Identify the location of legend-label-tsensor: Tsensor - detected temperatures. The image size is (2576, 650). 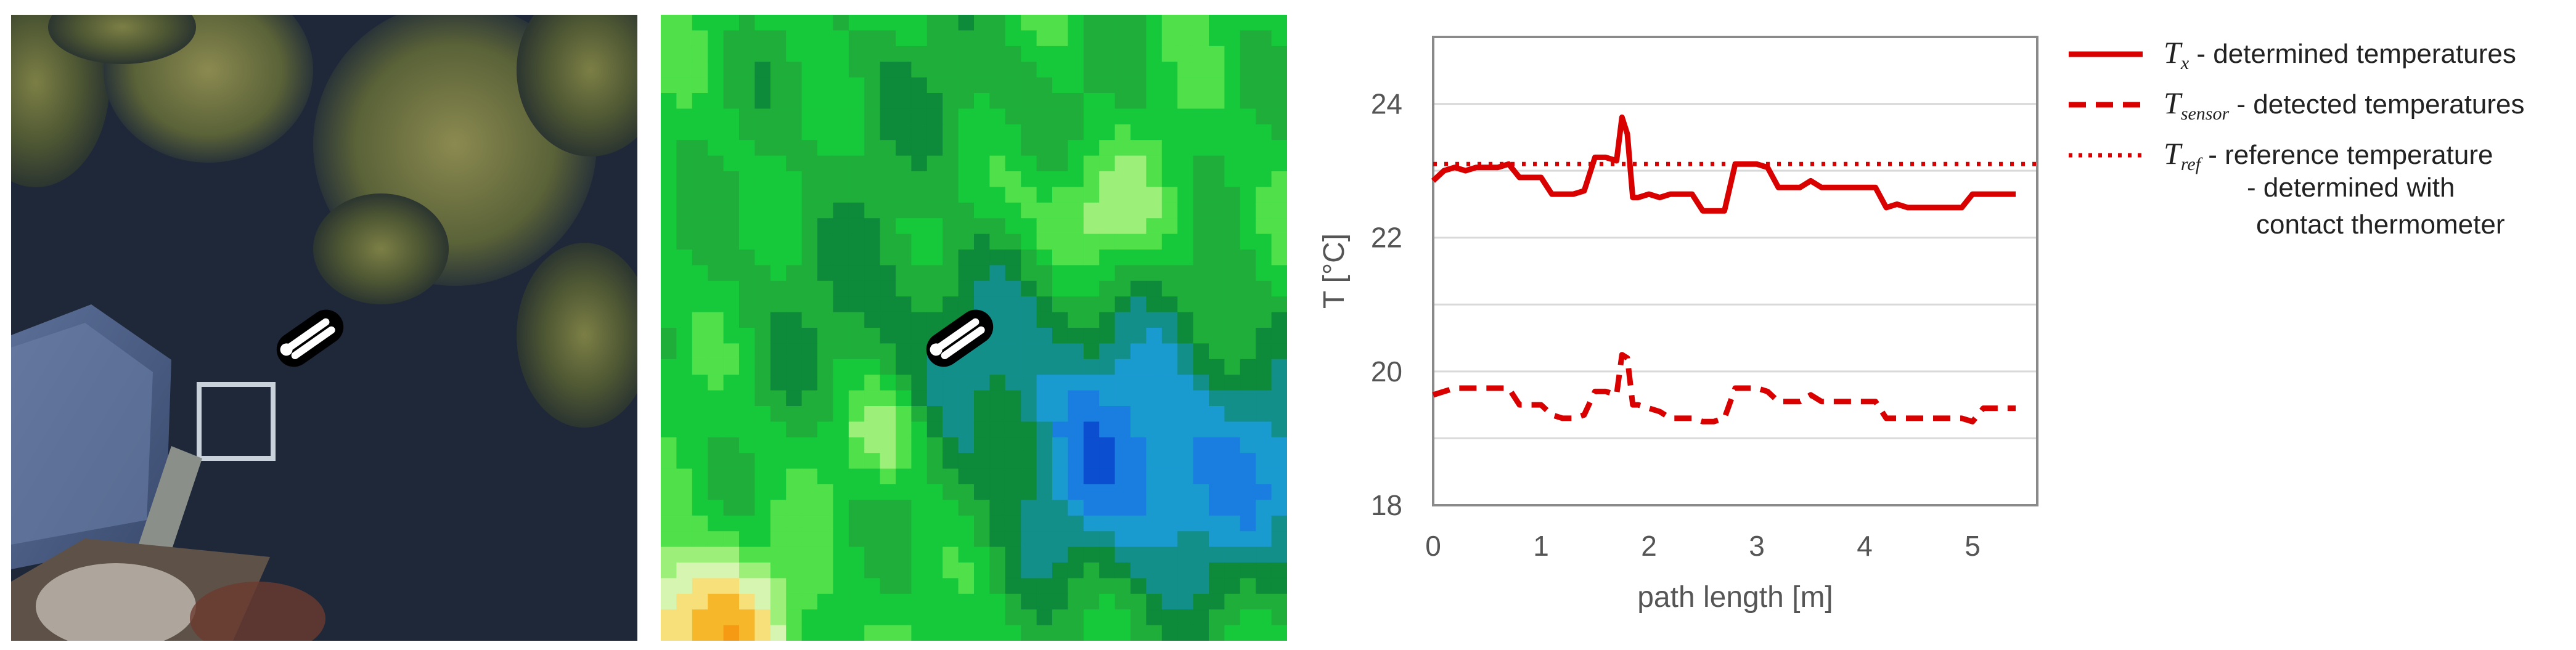
(2344, 105).